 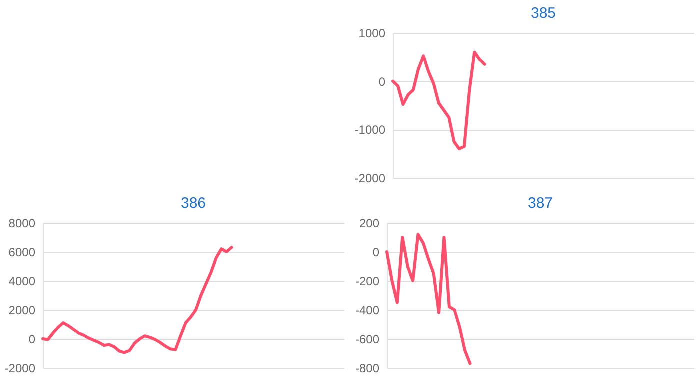 I want to click on y-tick-label: 8000, so click(x=22, y=223).